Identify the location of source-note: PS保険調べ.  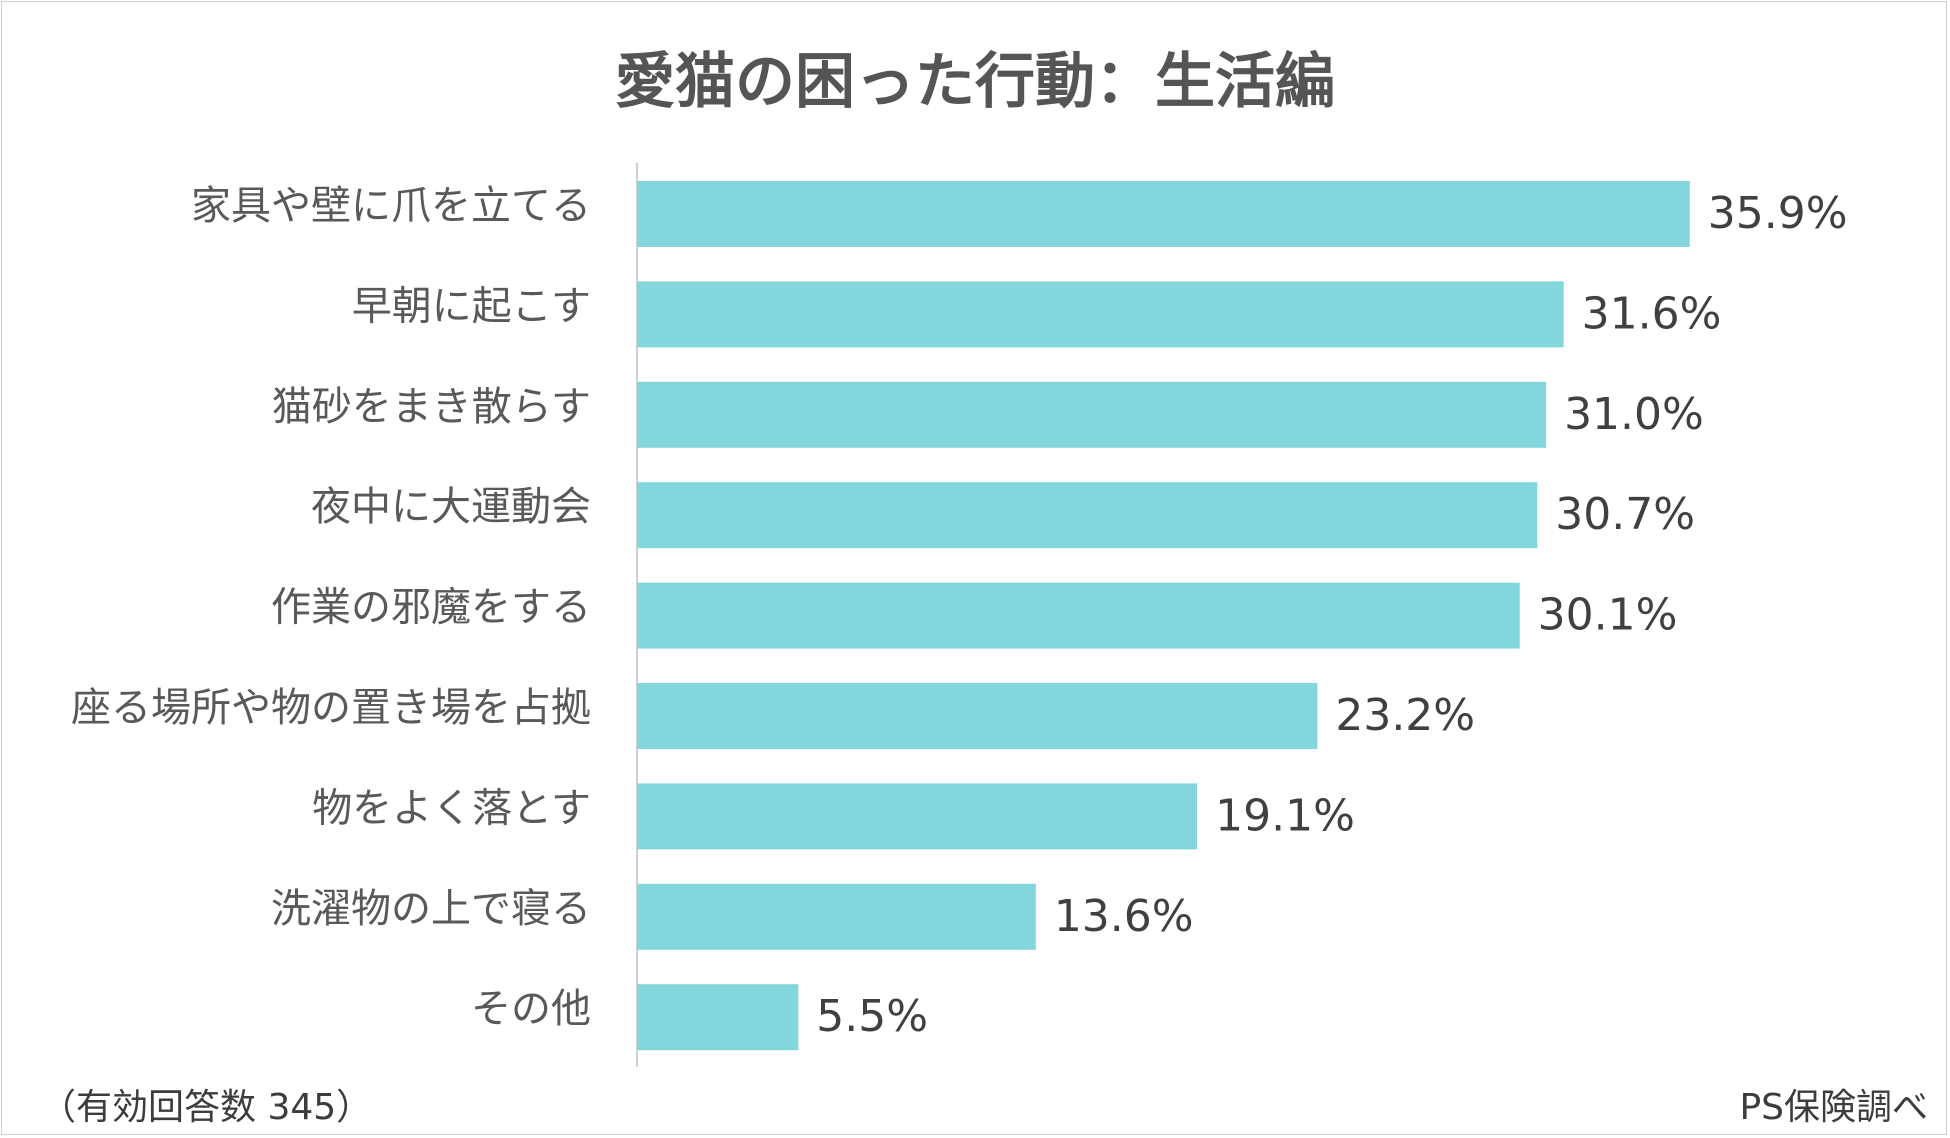
(1833, 1107).